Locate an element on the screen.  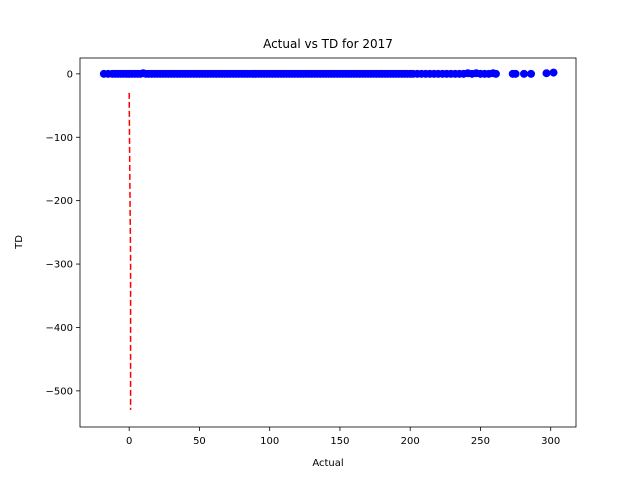
x-axis-label: Actual is located at coordinates (327, 463).